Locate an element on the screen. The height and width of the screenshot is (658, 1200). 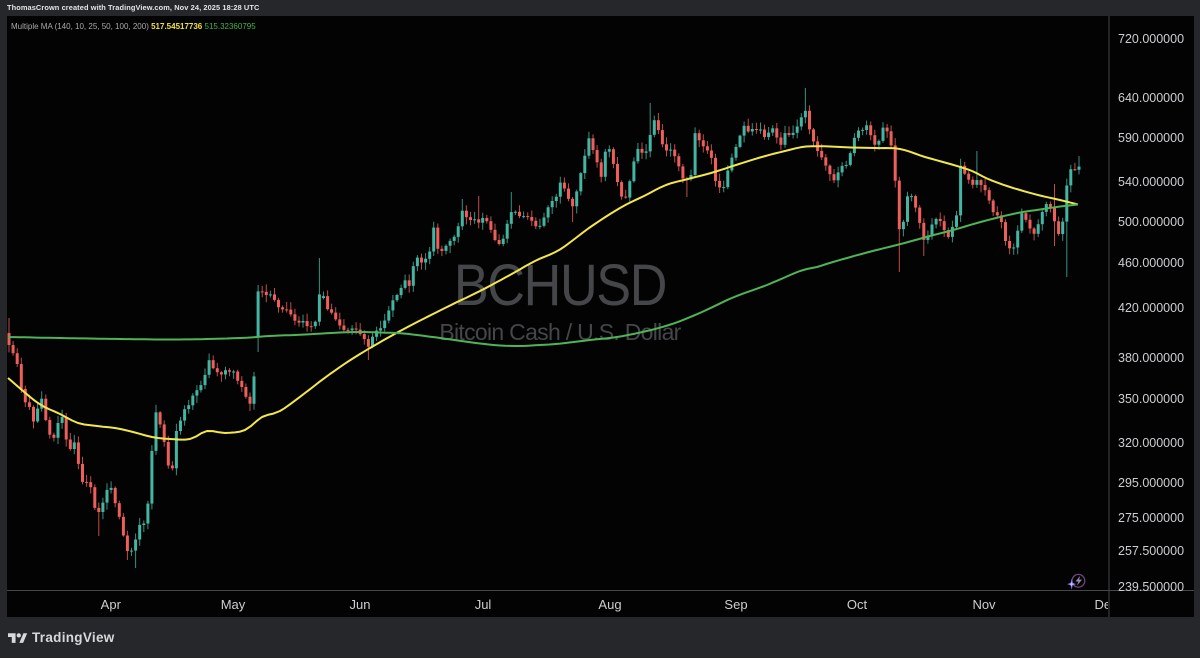
svg-text: BCHUSD is located at coordinates (560, 284).